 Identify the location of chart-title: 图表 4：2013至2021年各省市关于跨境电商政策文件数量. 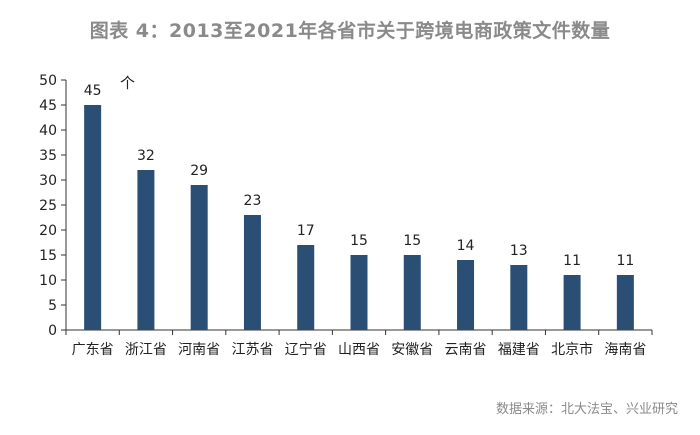
(350, 31).